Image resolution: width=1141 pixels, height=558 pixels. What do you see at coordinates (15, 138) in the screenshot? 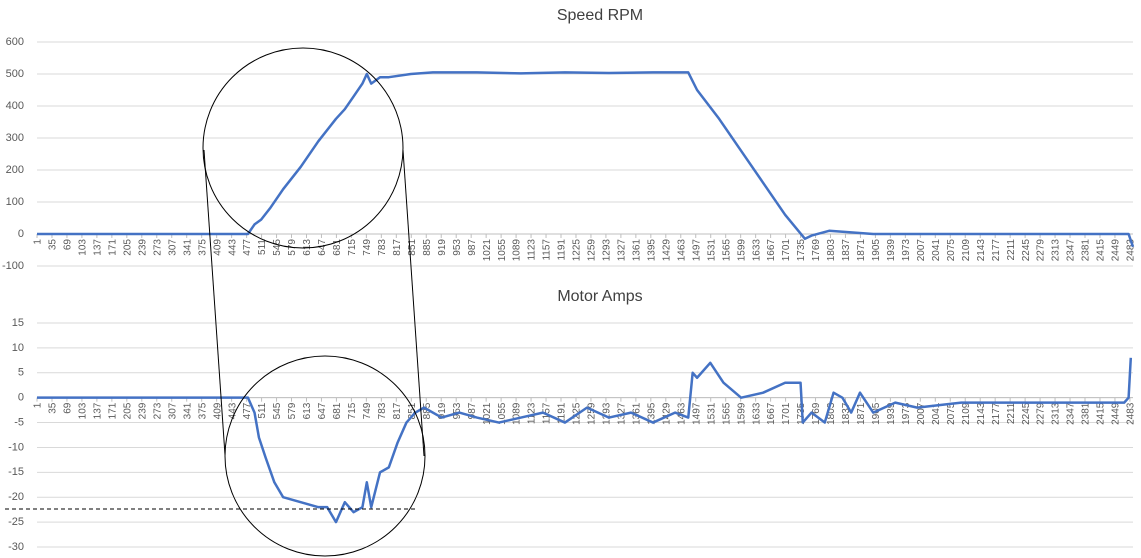
I see `y-tick-label: 300` at bounding box center [15, 138].